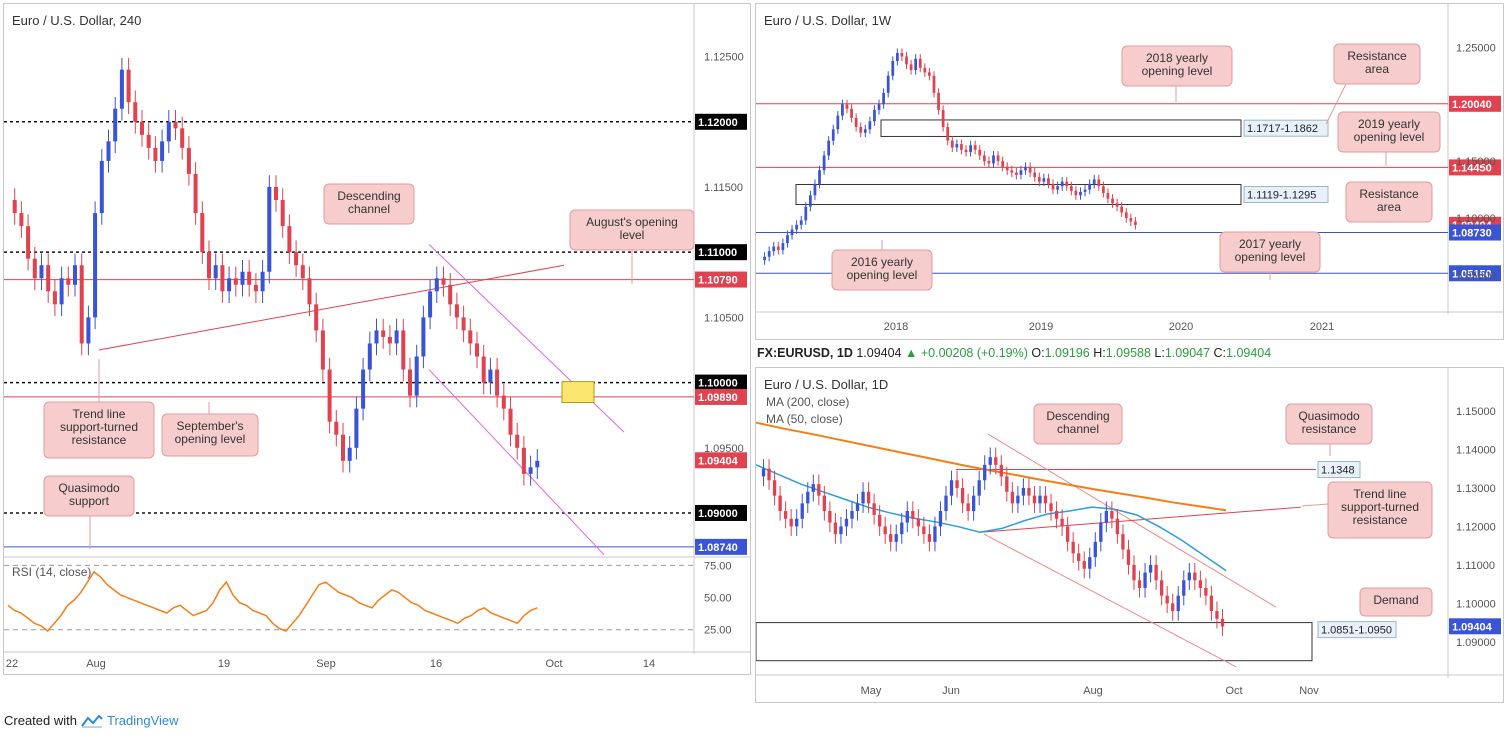 Image resolution: width=1508 pixels, height=737 pixels. What do you see at coordinates (99, 440) in the screenshot?
I see `h4-callout-trendline-text: resistance` at bounding box center [99, 440].